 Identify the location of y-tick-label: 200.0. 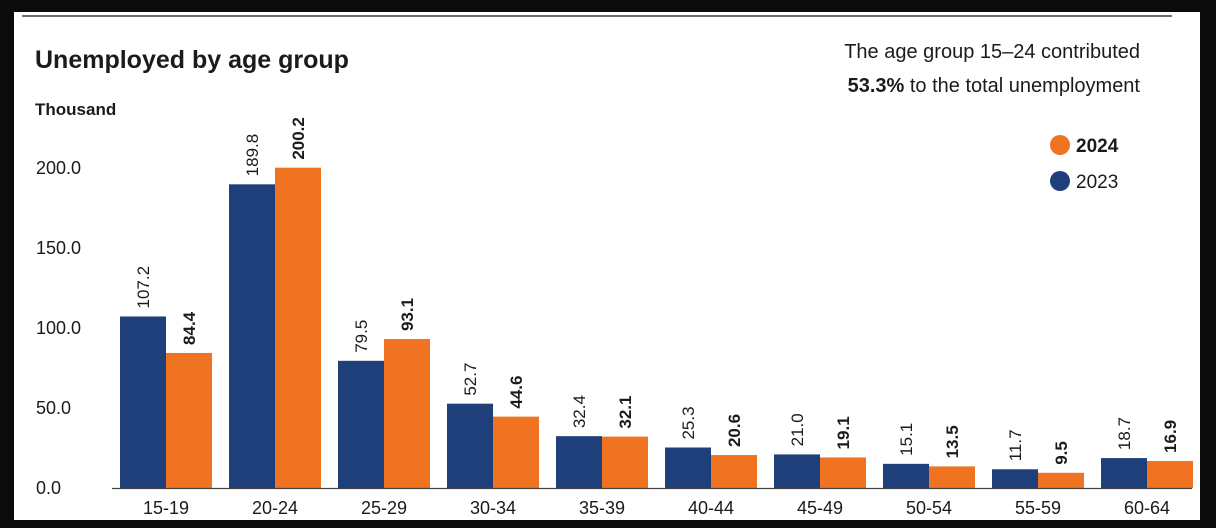
(58, 168).